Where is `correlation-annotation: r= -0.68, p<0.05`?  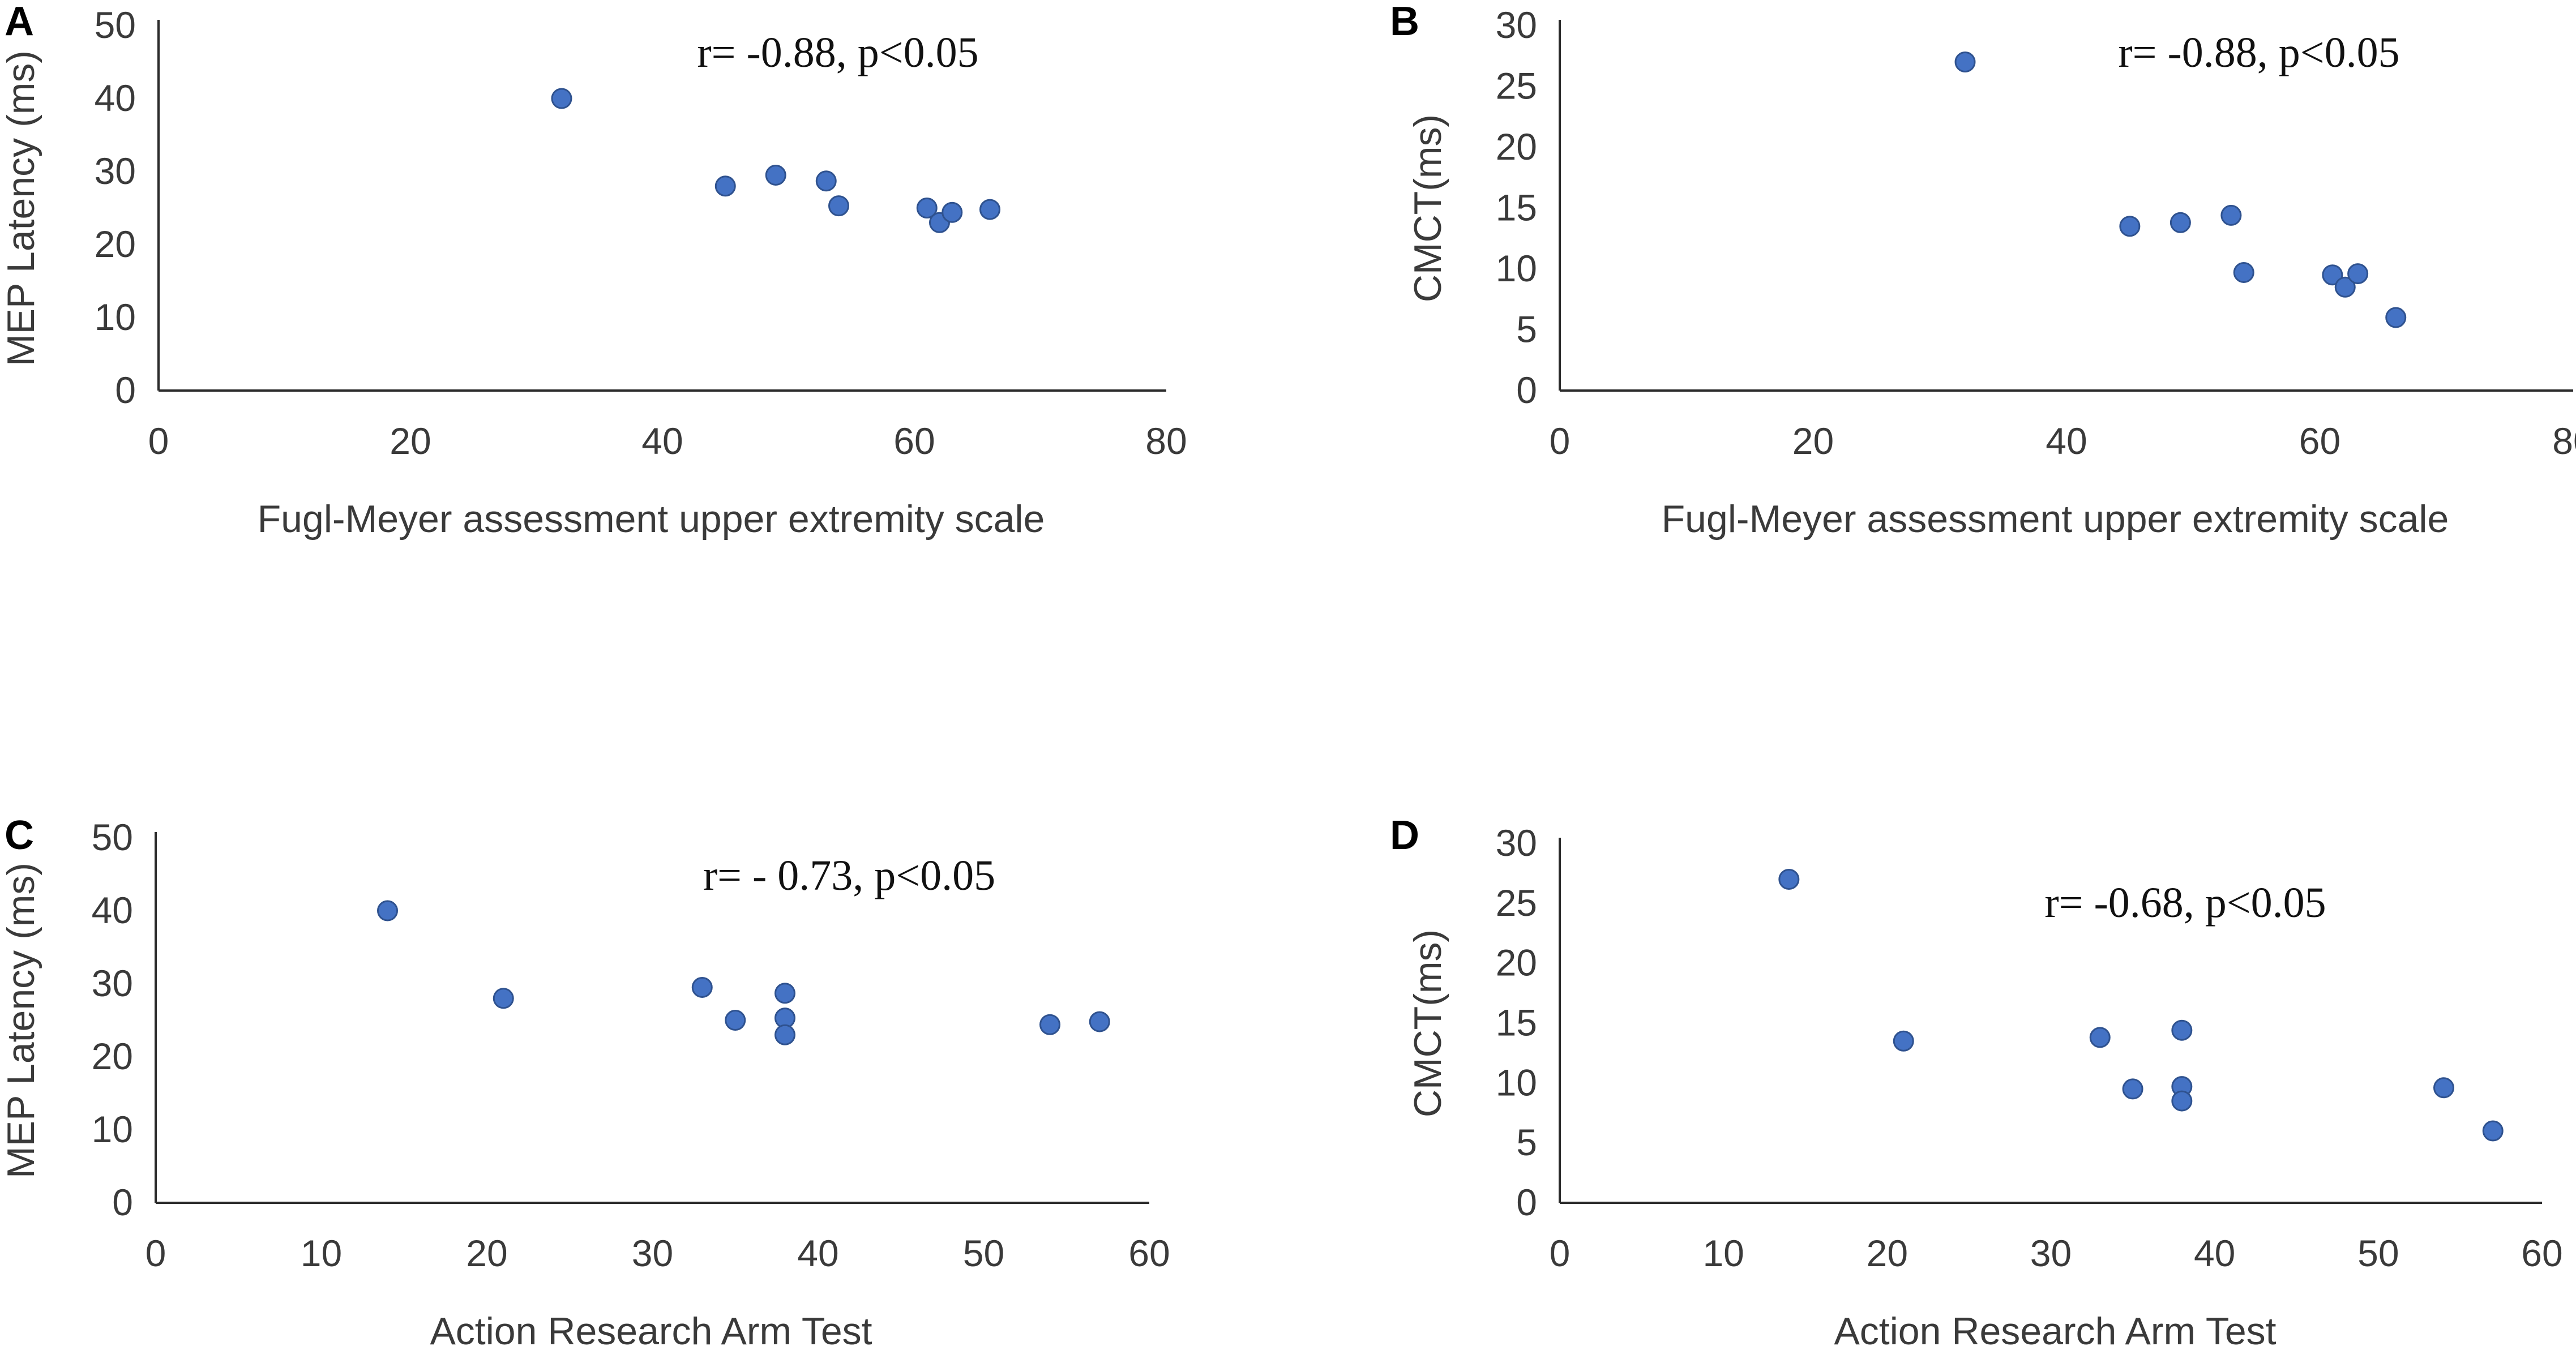 correlation-annotation: r= -0.68, p<0.05 is located at coordinates (2185, 903).